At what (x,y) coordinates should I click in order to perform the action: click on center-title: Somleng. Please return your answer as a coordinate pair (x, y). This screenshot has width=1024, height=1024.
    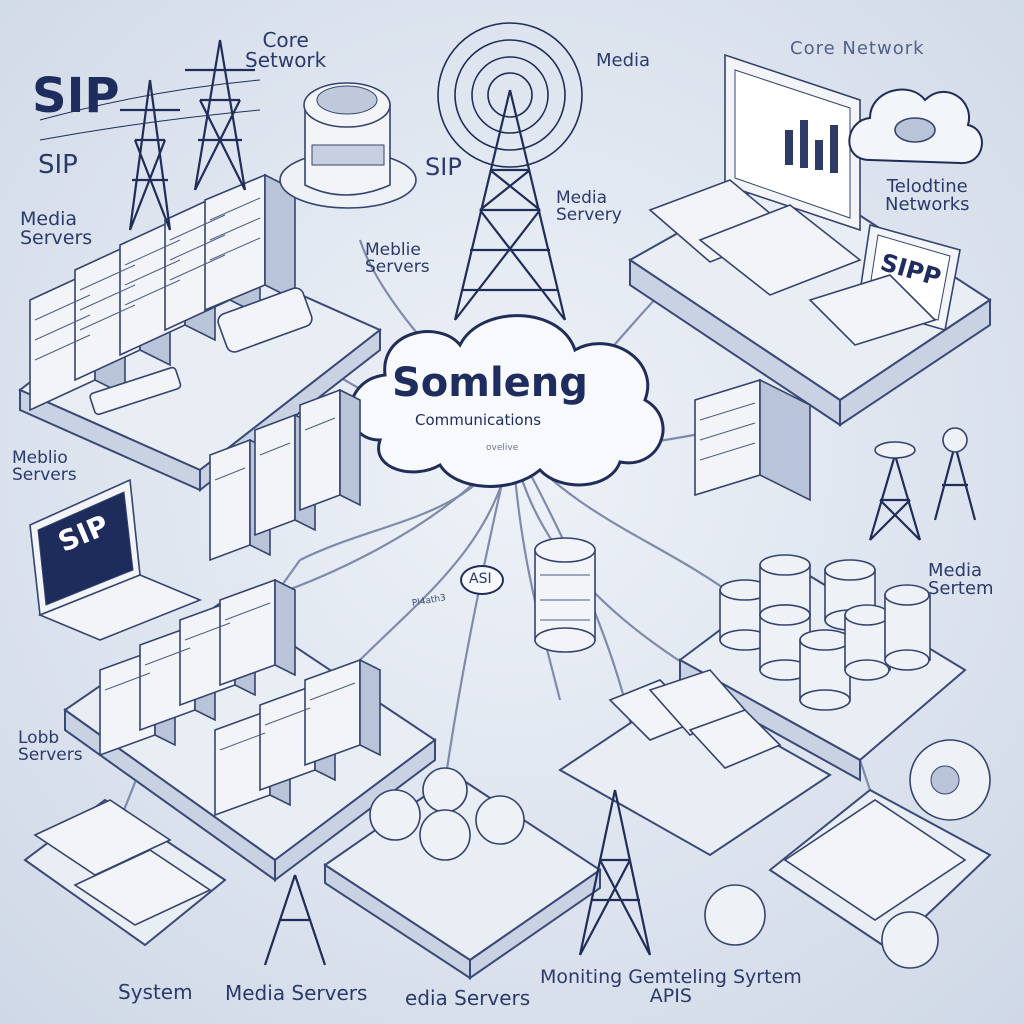
    Looking at the image, I should click on (490, 383).